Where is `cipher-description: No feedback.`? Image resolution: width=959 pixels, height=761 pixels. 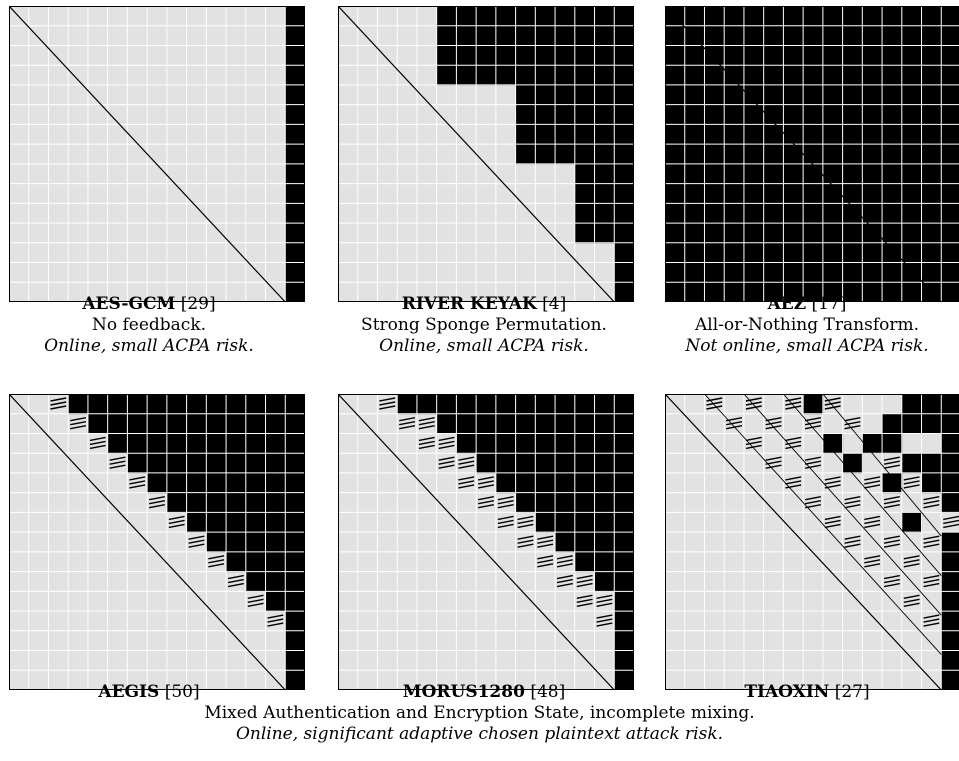
cipher-description: No feedback. is located at coordinates (149, 325).